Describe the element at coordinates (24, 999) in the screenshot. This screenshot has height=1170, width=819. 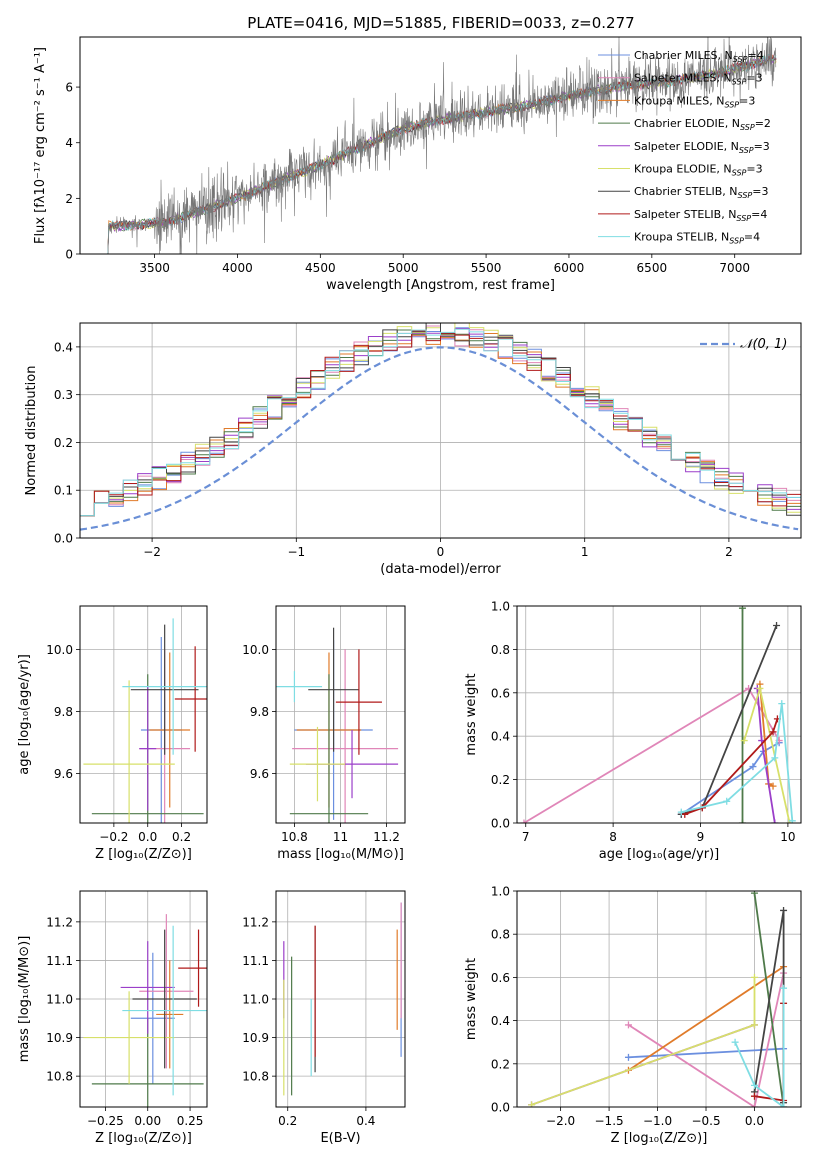
I see `y-axis-label: mass [log₁₀(M/M⊙)]` at that location.